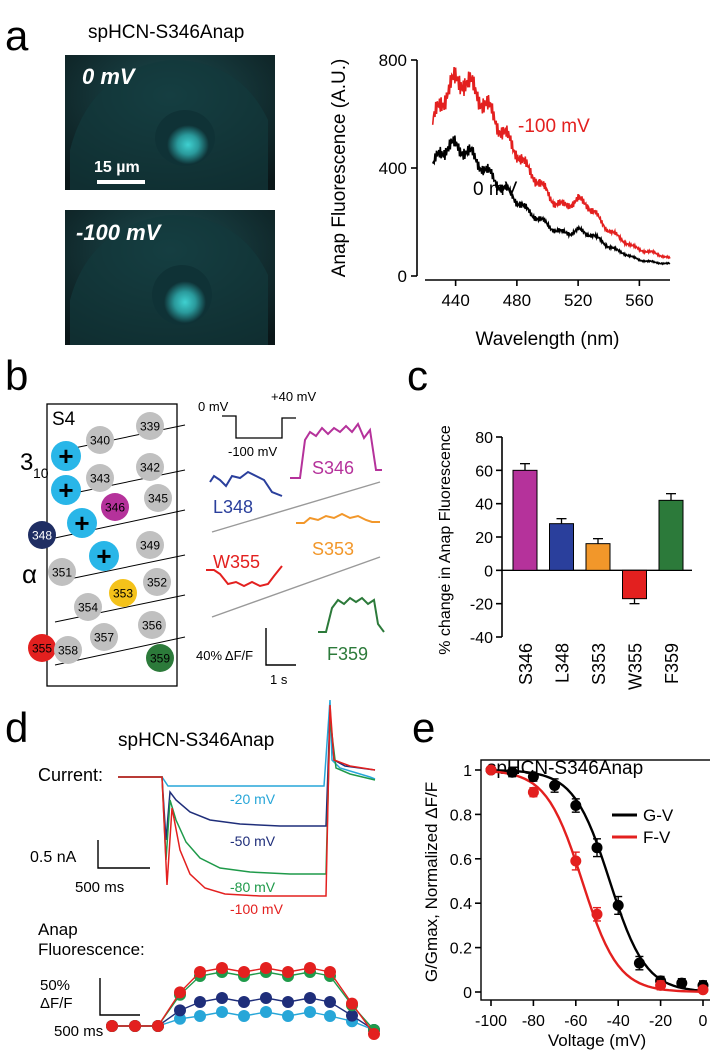  Describe the element at coordinates (599, 664) in the screenshot. I see `x-tick-label: S353` at that location.